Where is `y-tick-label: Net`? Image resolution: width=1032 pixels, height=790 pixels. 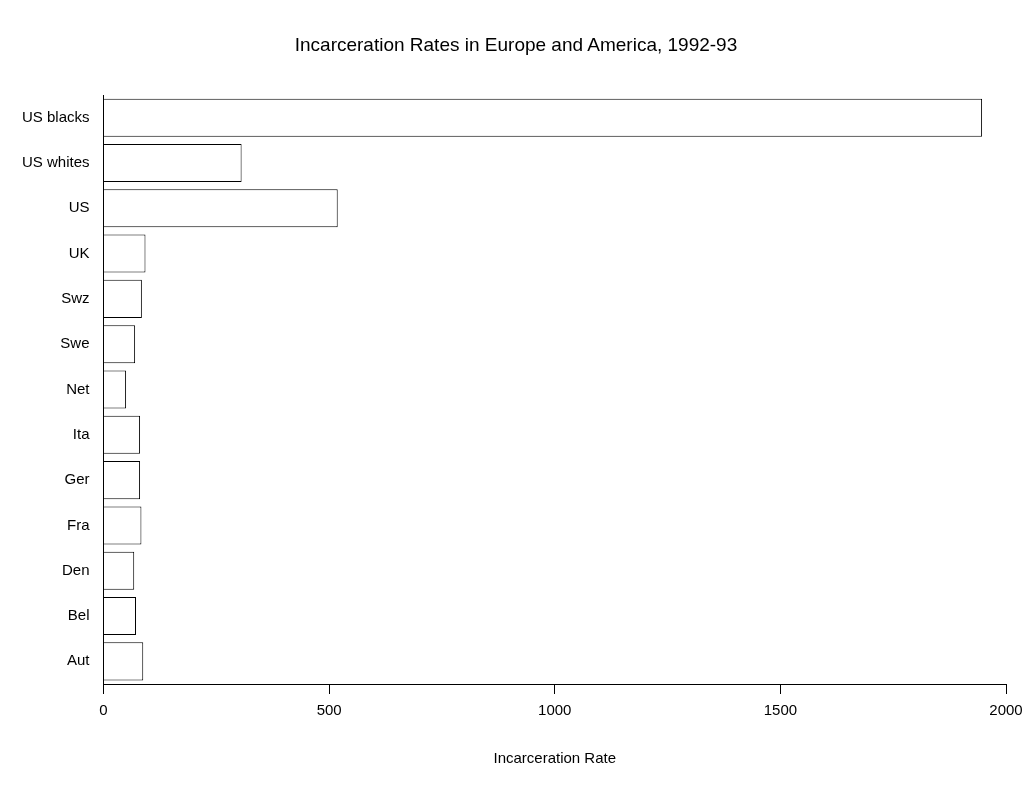
y-tick-label: Net is located at coordinates (78, 388).